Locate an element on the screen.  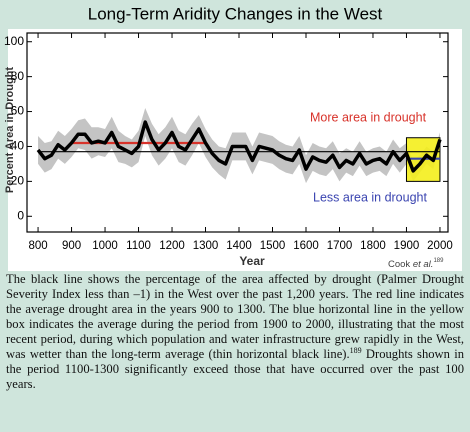
credit-sup: 189 is located at coordinates (438, 261).